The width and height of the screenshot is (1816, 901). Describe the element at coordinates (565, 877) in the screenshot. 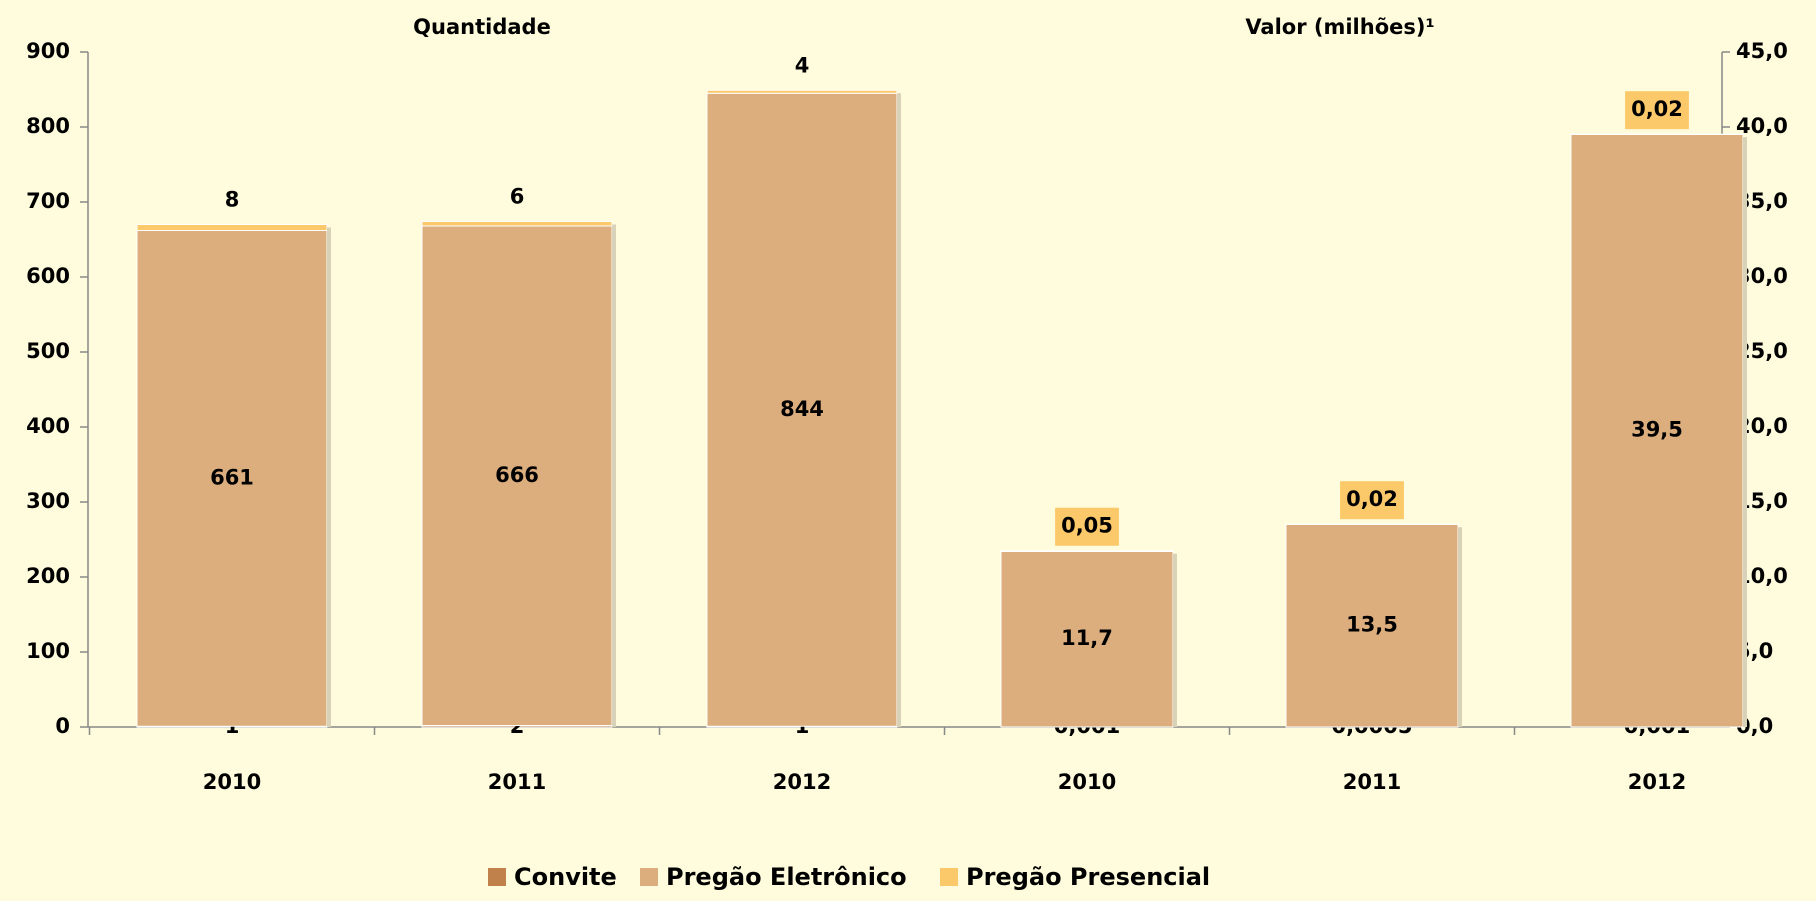

I see `legend-label: Convite` at that location.